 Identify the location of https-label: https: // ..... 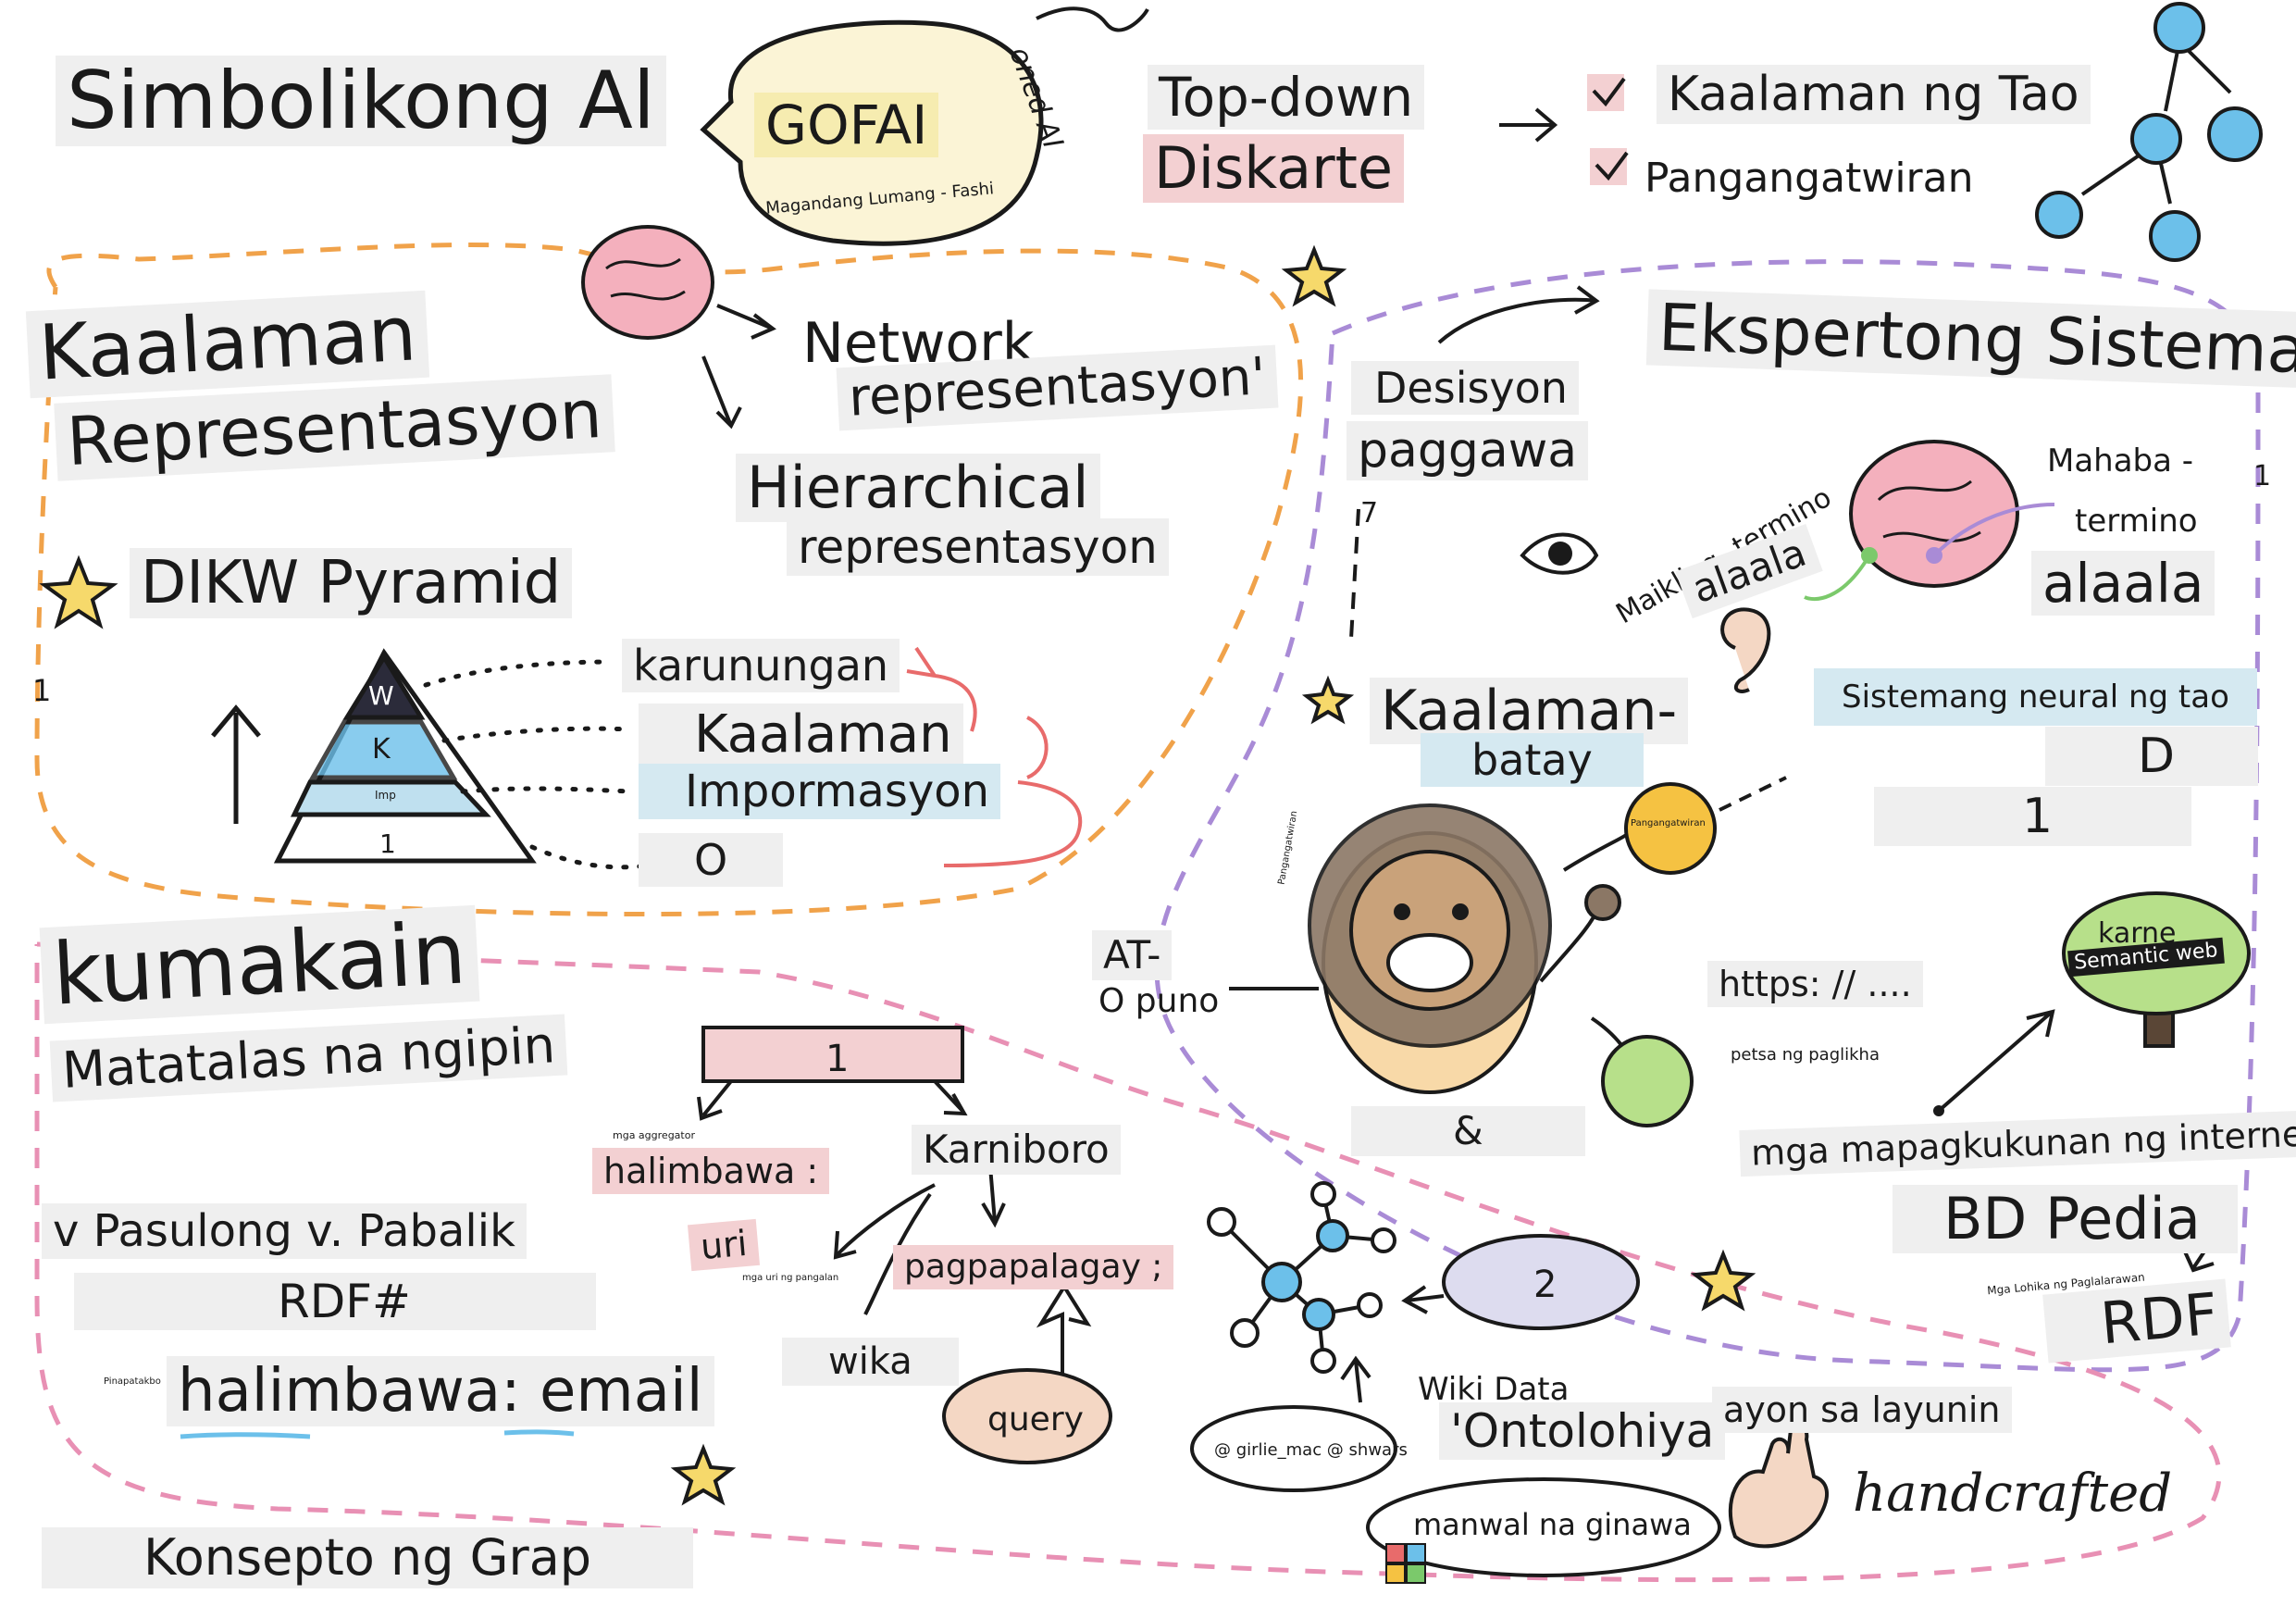
(1815, 984).